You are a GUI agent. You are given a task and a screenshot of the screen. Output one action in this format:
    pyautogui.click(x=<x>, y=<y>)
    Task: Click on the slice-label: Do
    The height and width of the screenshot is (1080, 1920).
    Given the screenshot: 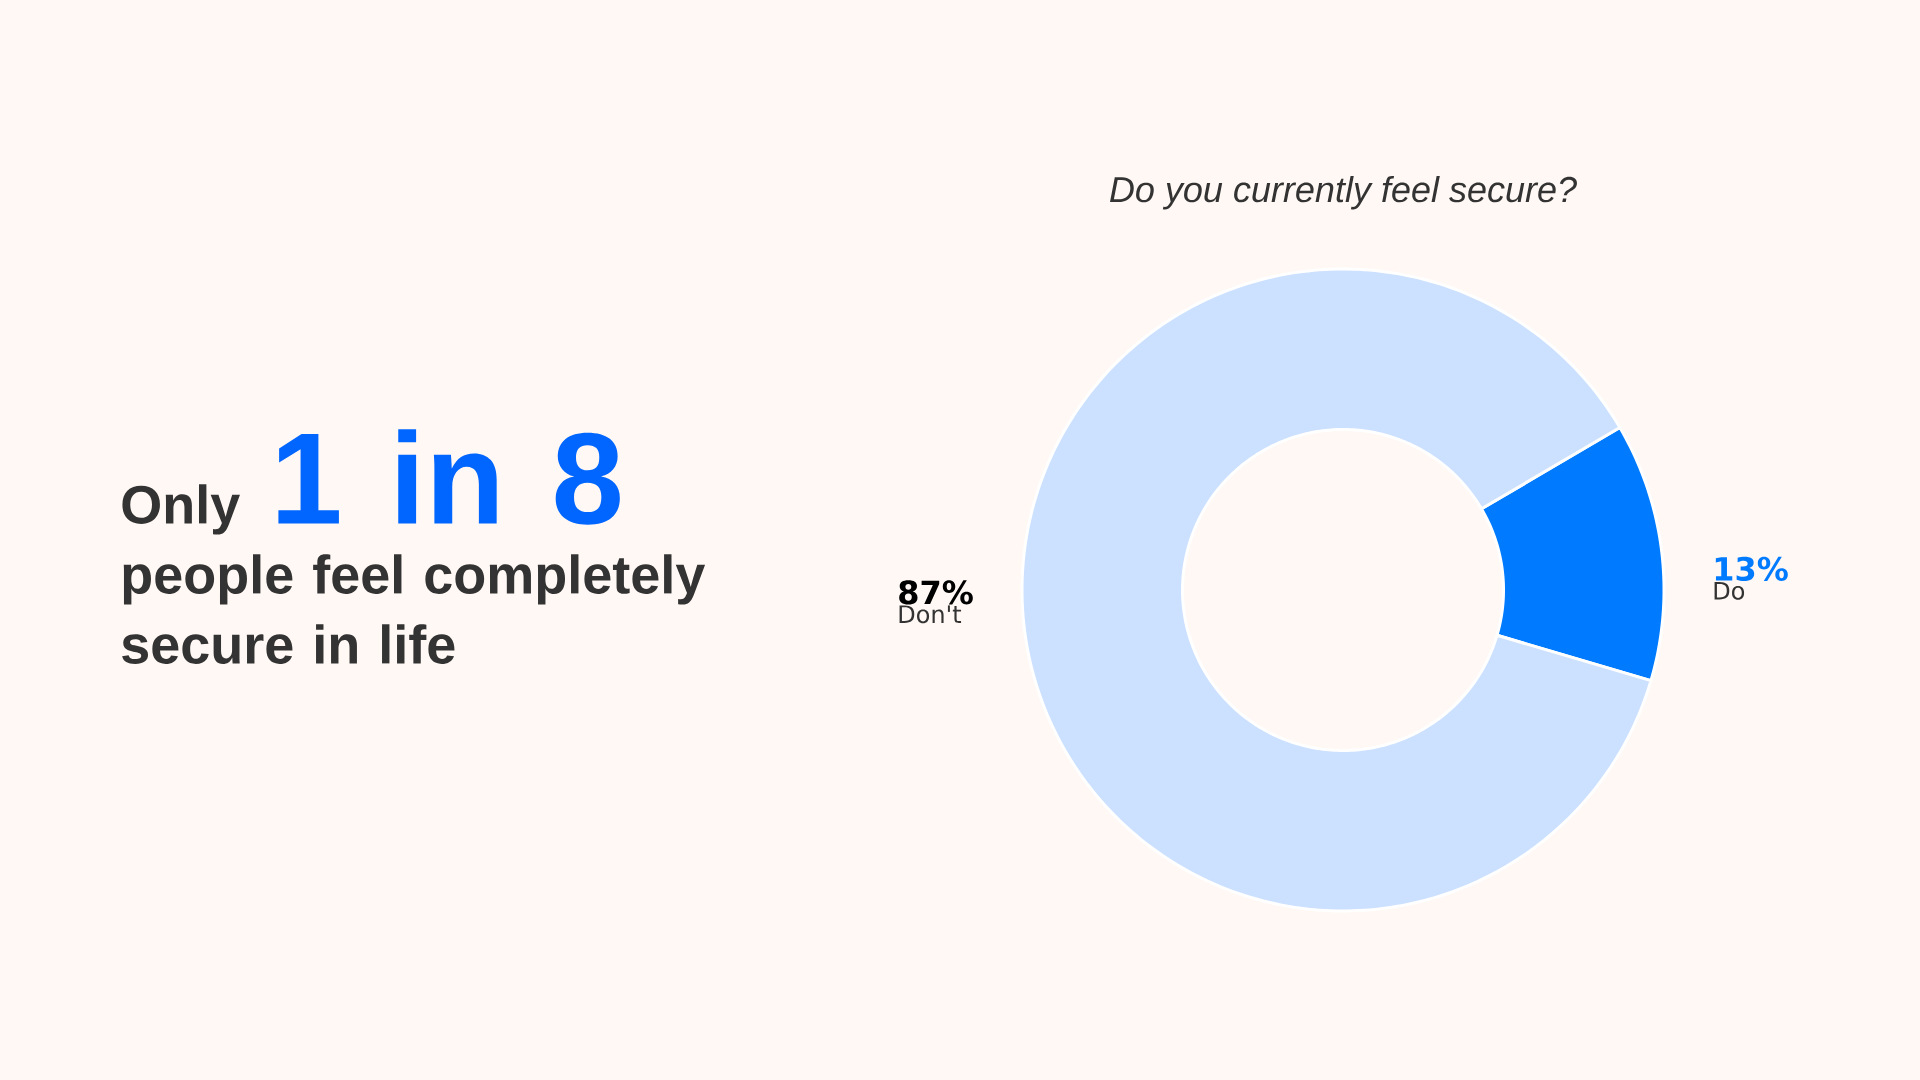 What is the action you would take?
    pyautogui.click(x=1729, y=590)
    